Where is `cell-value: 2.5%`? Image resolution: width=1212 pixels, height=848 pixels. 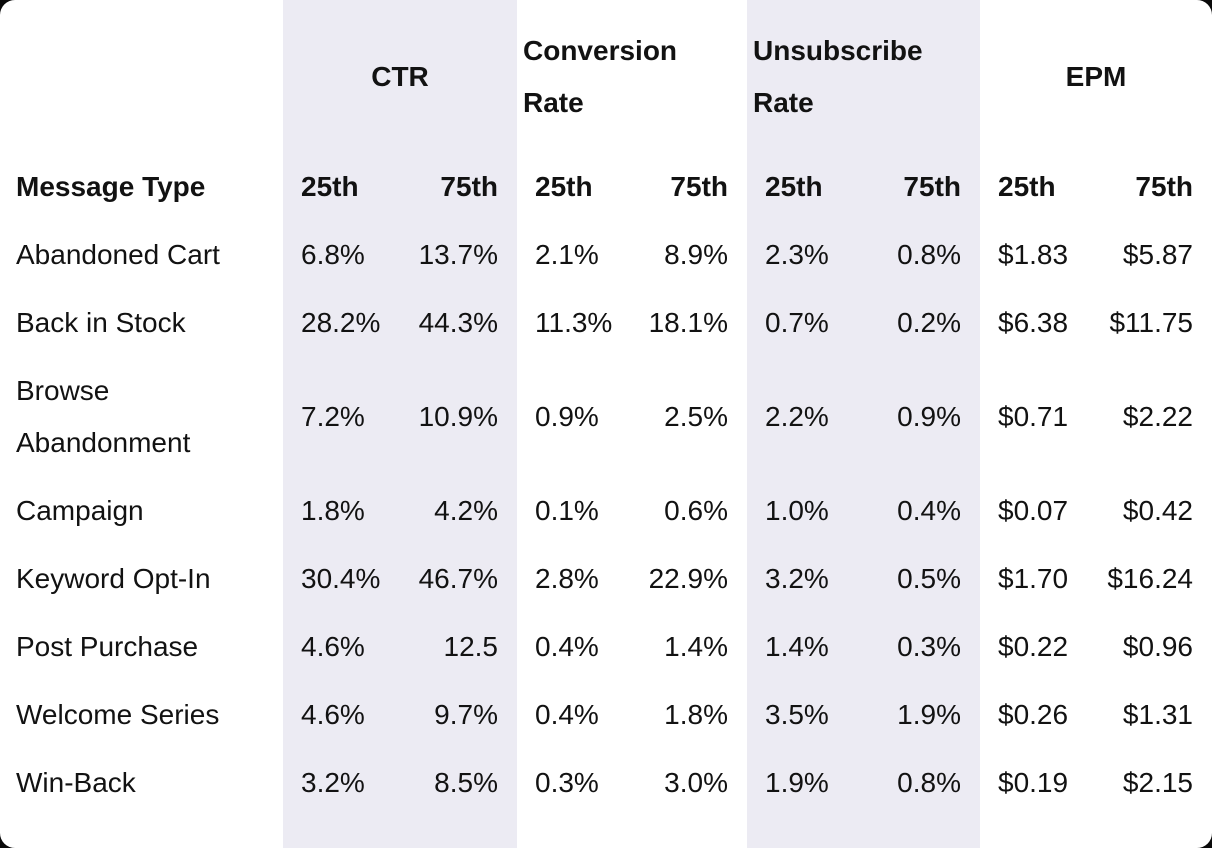 cell-value: 2.5% is located at coordinates (696, 416).